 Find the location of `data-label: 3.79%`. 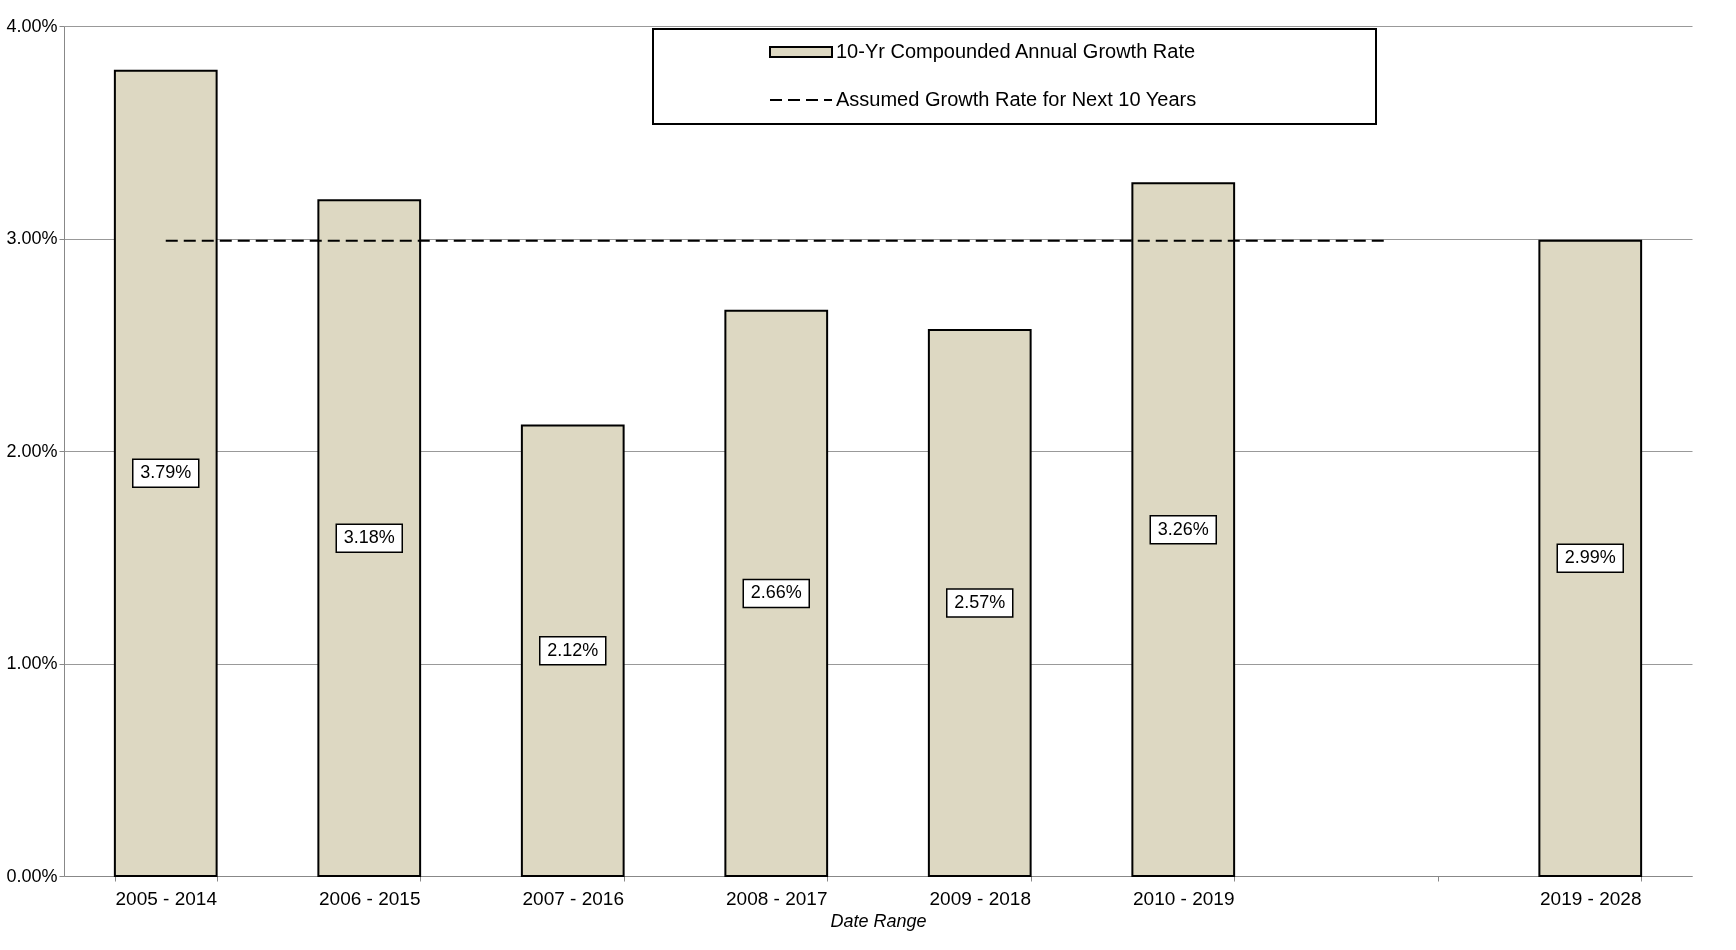

data-label: 3.79% is located at coordinates (166, 472).